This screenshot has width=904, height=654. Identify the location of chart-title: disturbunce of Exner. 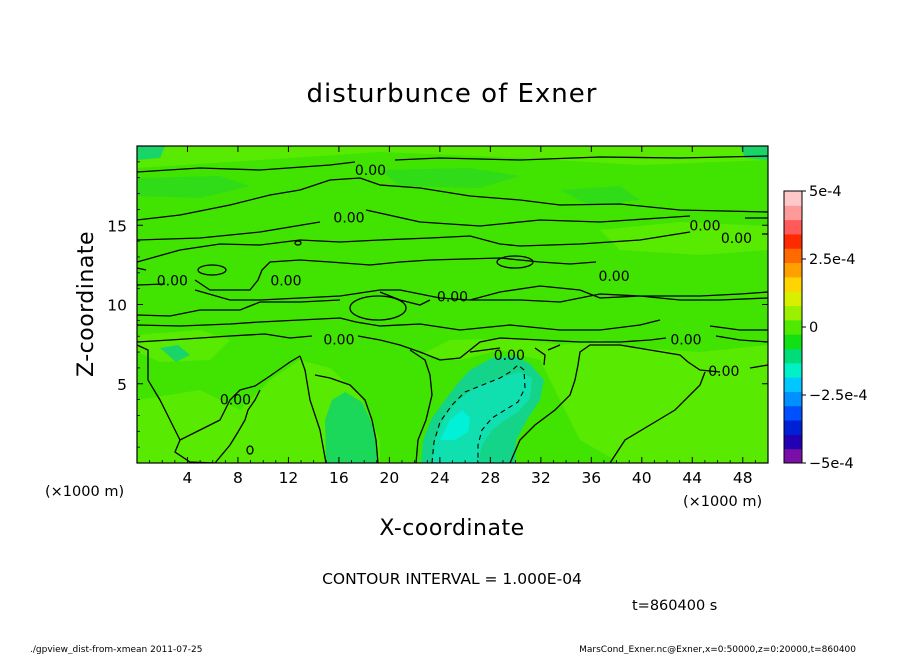
(452, 94).